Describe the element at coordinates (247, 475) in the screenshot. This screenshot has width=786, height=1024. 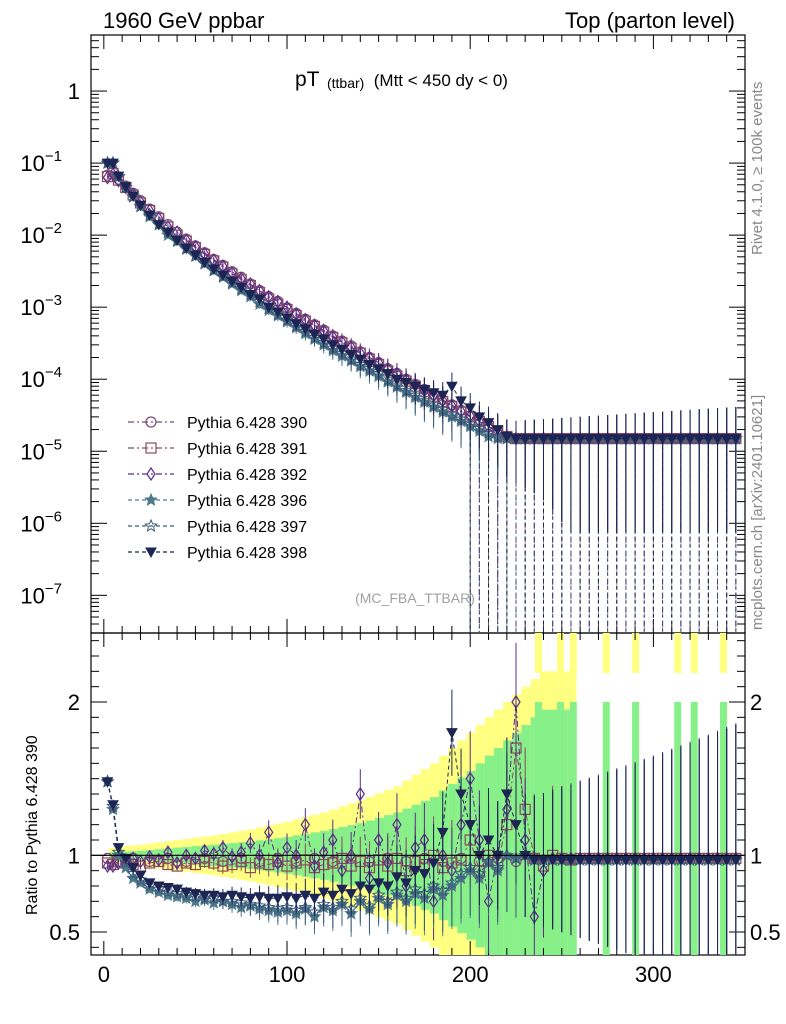
I see `legend-label: Pythia 6.428 392` at that location.